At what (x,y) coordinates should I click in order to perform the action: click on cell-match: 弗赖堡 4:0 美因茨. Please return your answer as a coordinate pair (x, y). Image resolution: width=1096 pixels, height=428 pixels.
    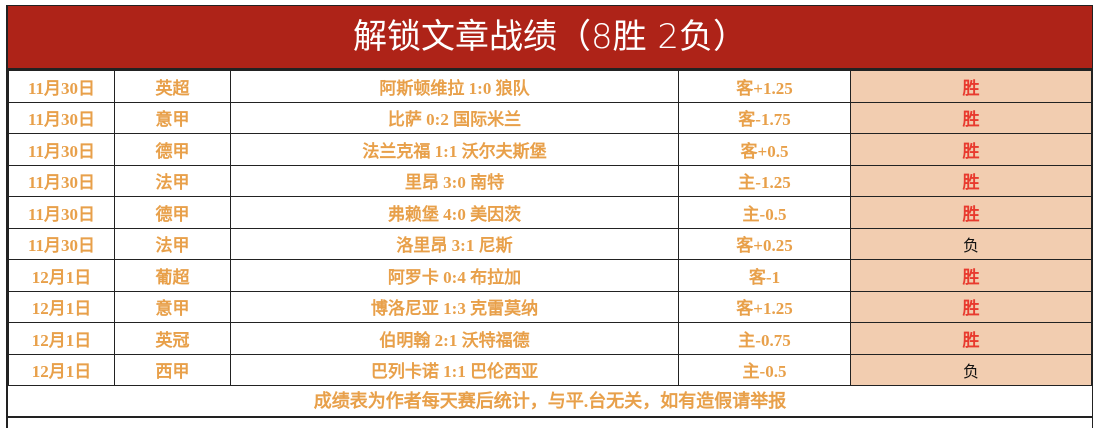
    Looking at the image, I should click on (454, 212).